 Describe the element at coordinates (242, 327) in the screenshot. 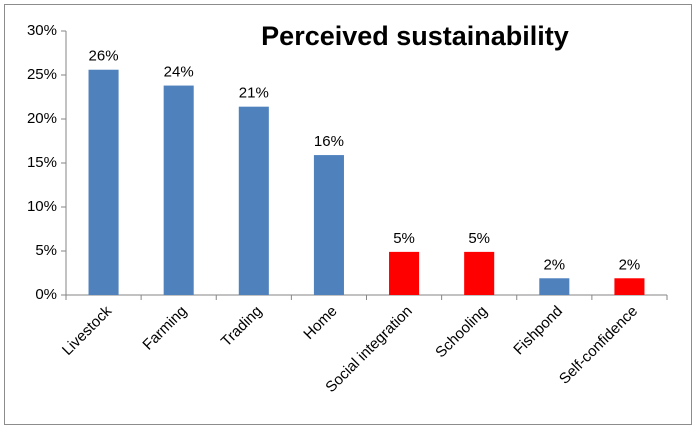

I see `x-tick-label: Trading` at that location.